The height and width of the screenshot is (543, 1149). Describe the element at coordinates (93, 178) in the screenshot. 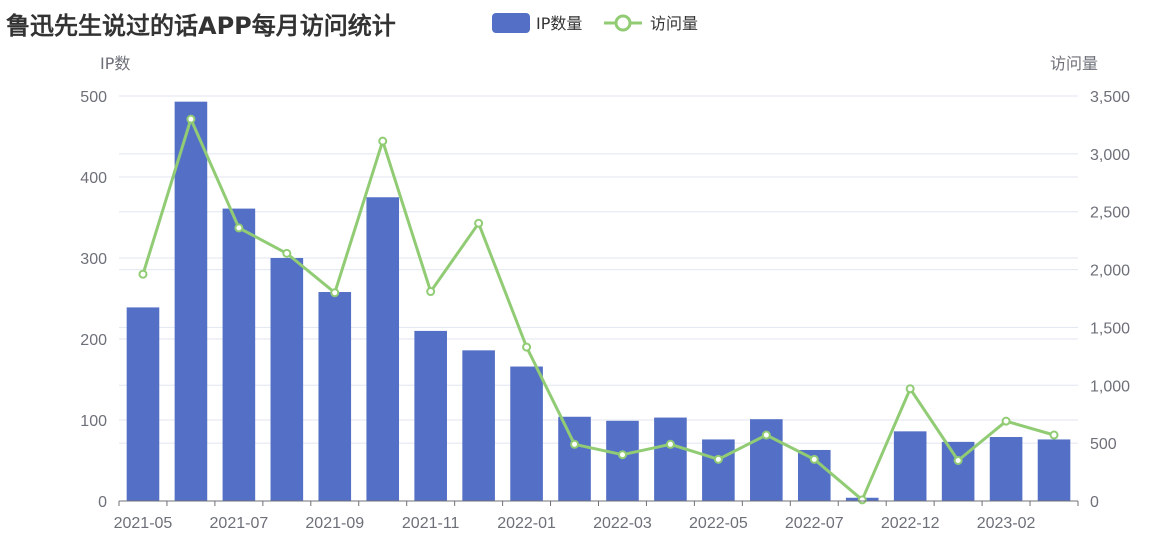

I see `y-left-tick-label: 400` at that location.